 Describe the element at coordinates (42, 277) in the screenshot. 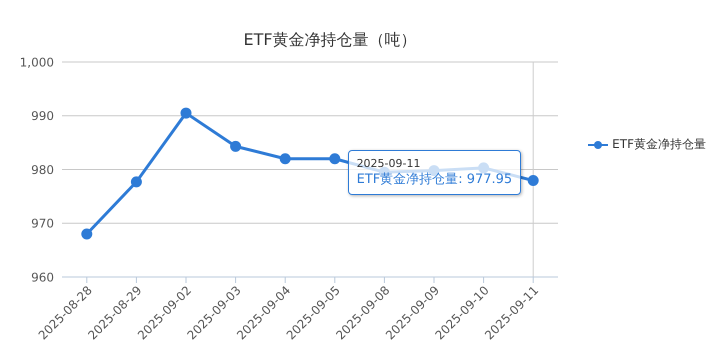

I see `y-tick-label: 960` at that location.